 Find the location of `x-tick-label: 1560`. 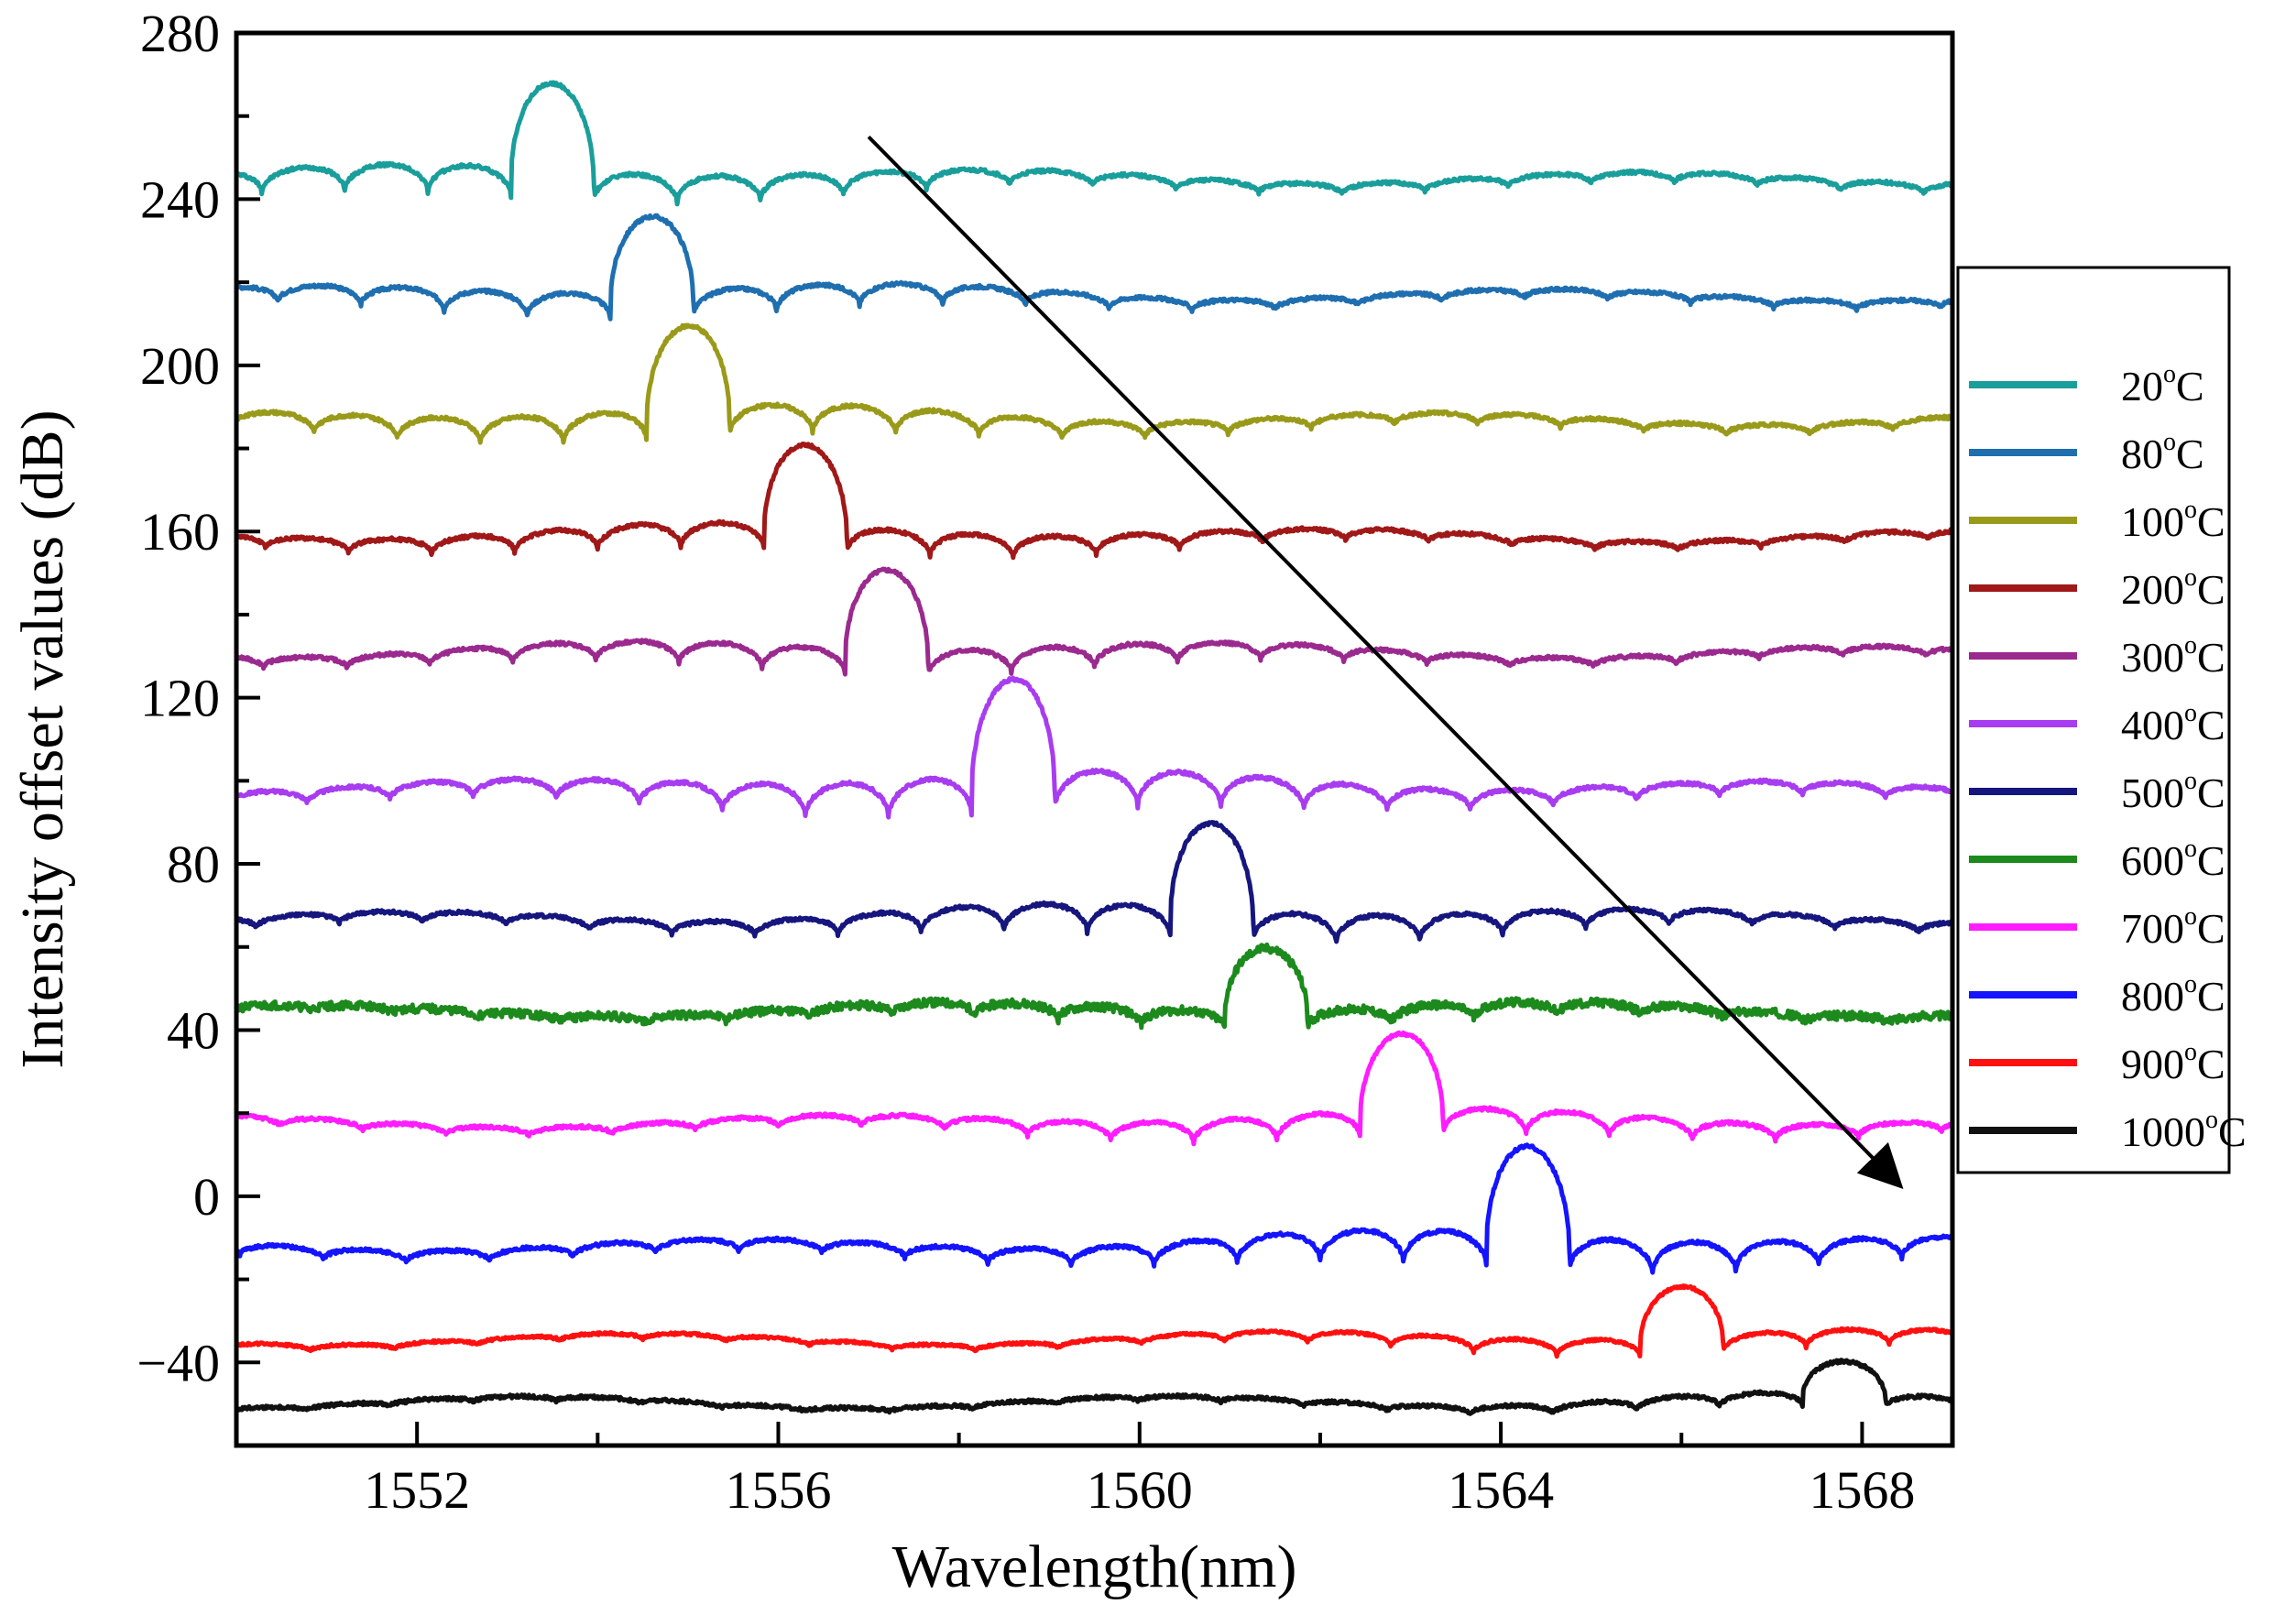

x-tick-label: 1560 is located at coordinates (1140, 1490).